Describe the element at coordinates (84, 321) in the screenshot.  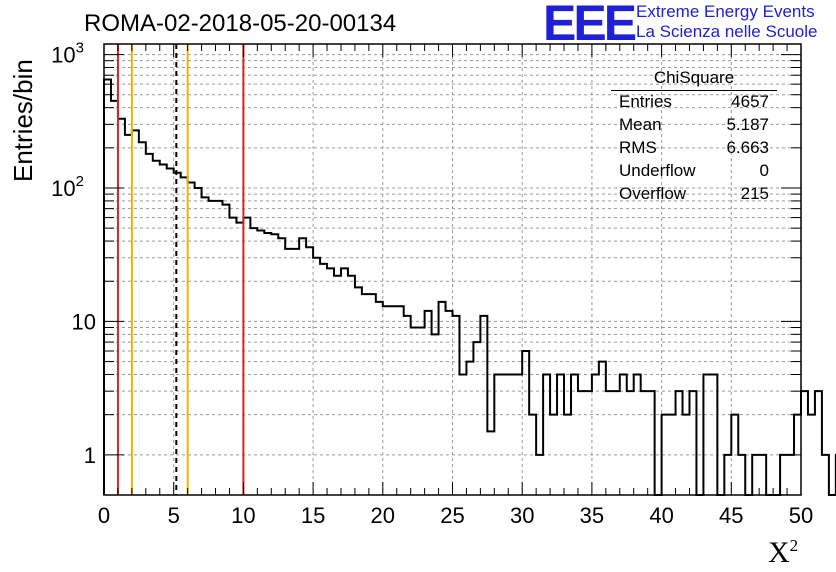
I see `y-tick-label: 10` at that location.